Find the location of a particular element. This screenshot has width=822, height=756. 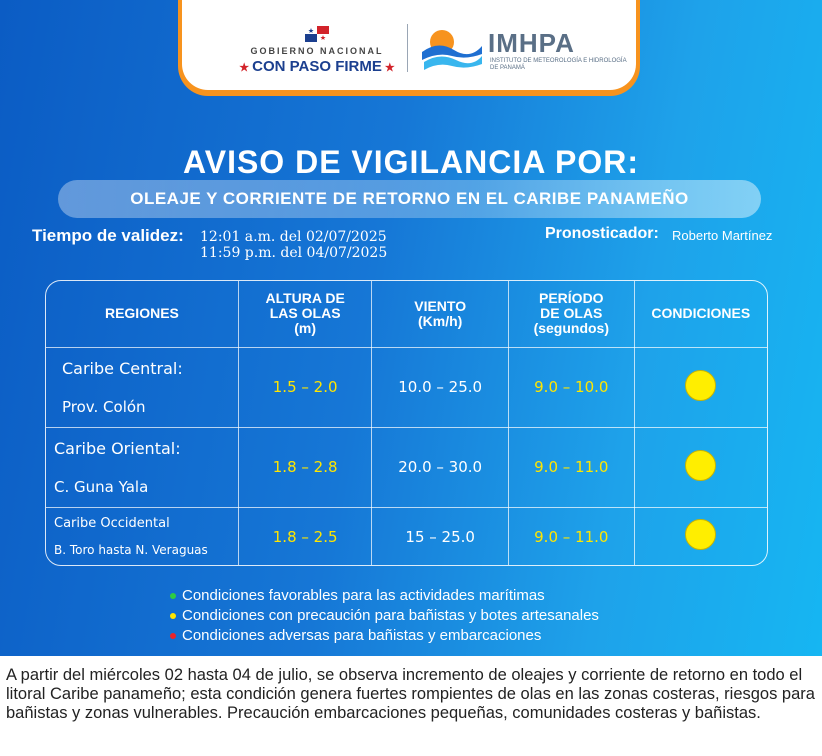

wind-cell: 15 – 25.0 is located at coordinates (440, 536).